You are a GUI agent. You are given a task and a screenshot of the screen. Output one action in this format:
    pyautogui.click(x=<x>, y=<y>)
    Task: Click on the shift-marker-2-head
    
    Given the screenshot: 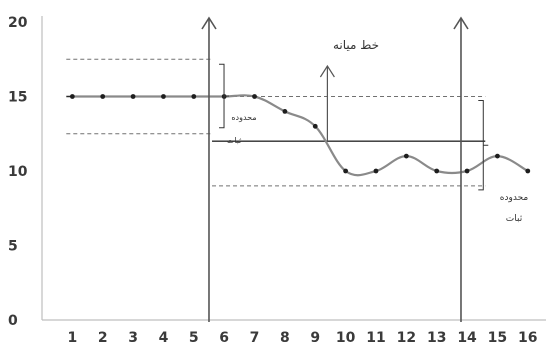 What is the action you would take?
    pyautogui.click(x=461, y=23)
    